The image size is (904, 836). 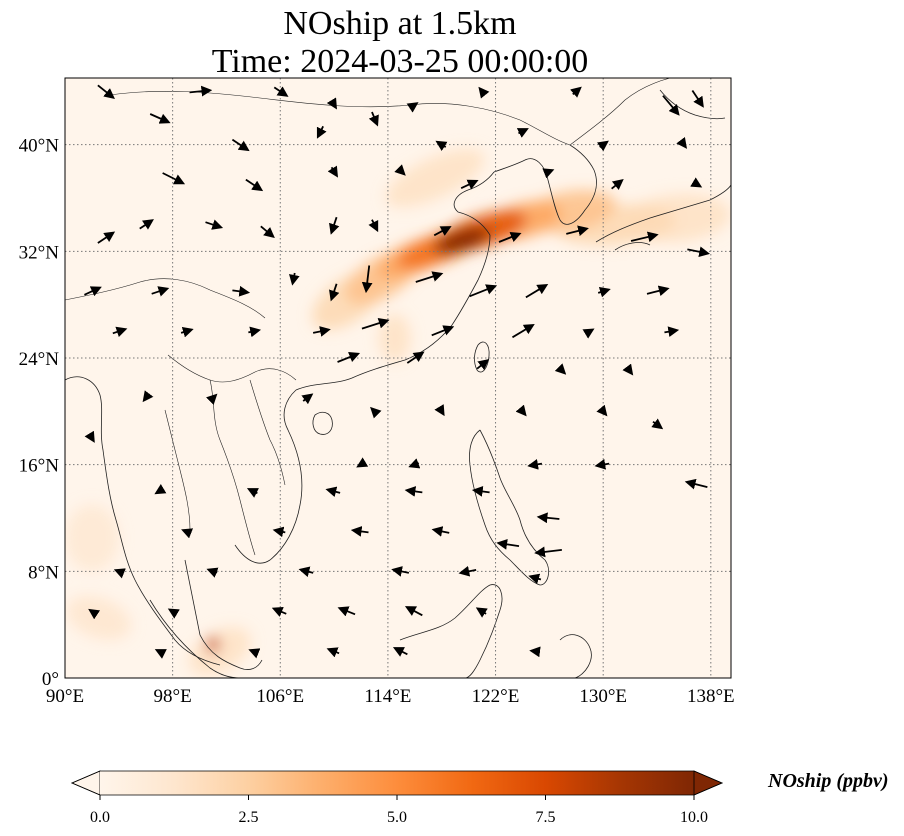 I want to click on coastline-north-east, so click(x=692, y=104).